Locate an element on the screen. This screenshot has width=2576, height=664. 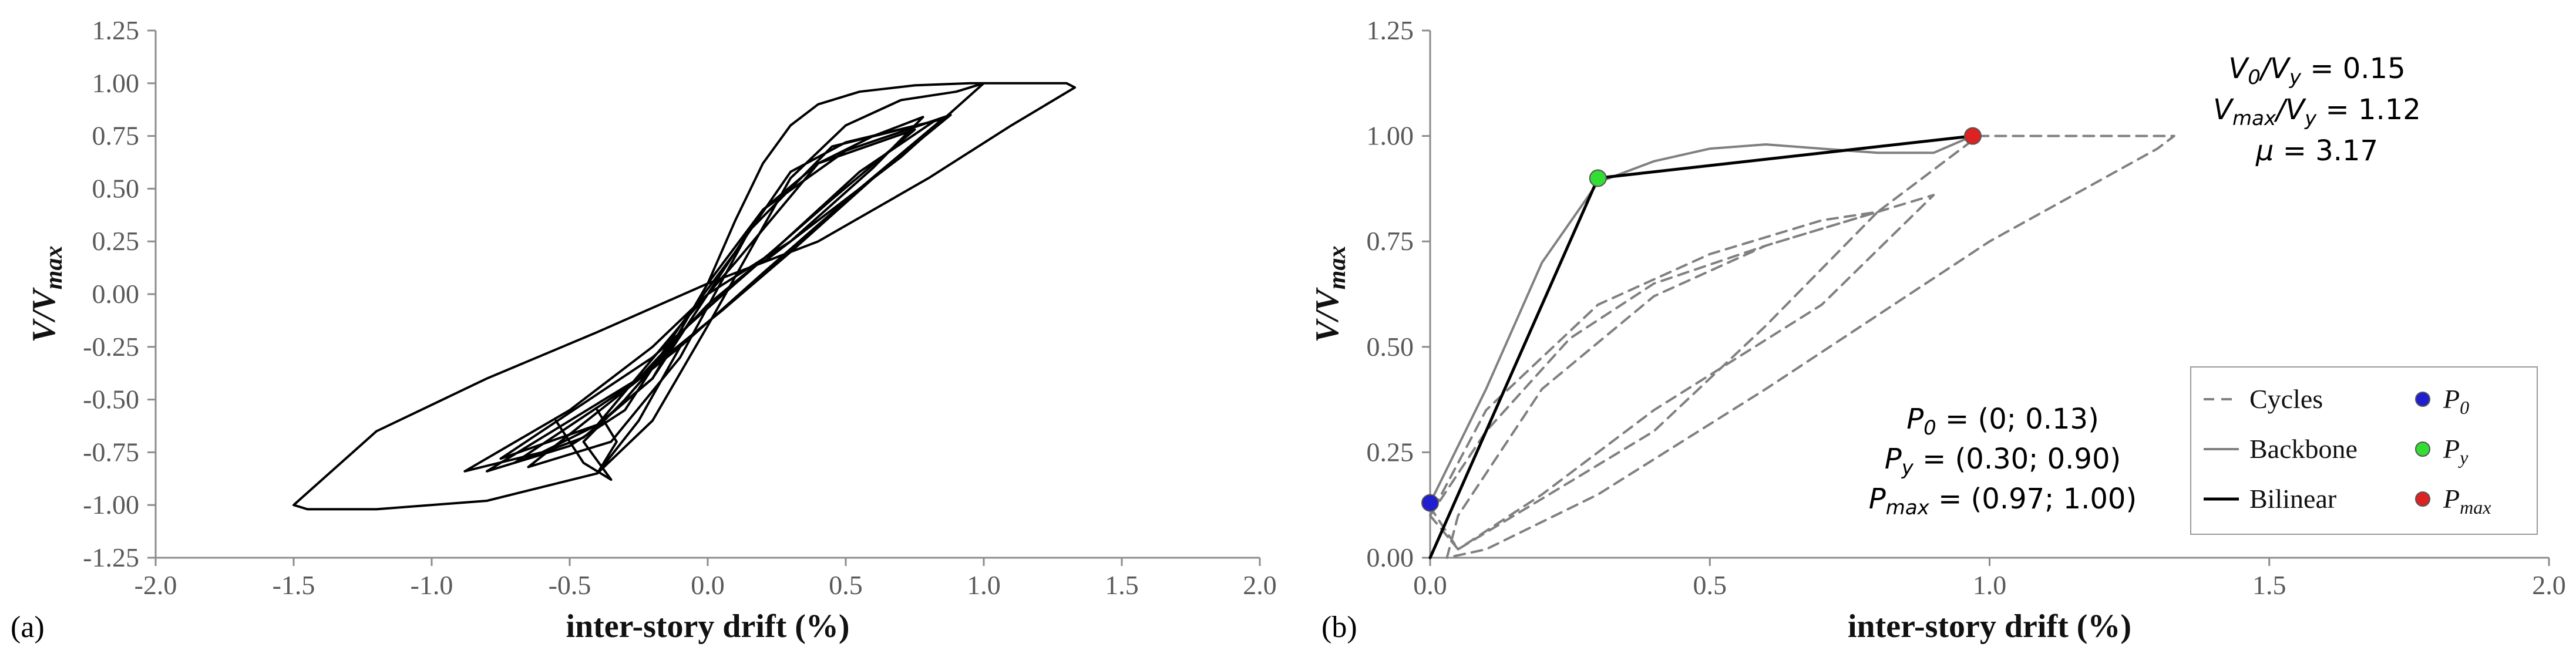
y-tick-label: -1.00 is located at coordinates (111, 505).